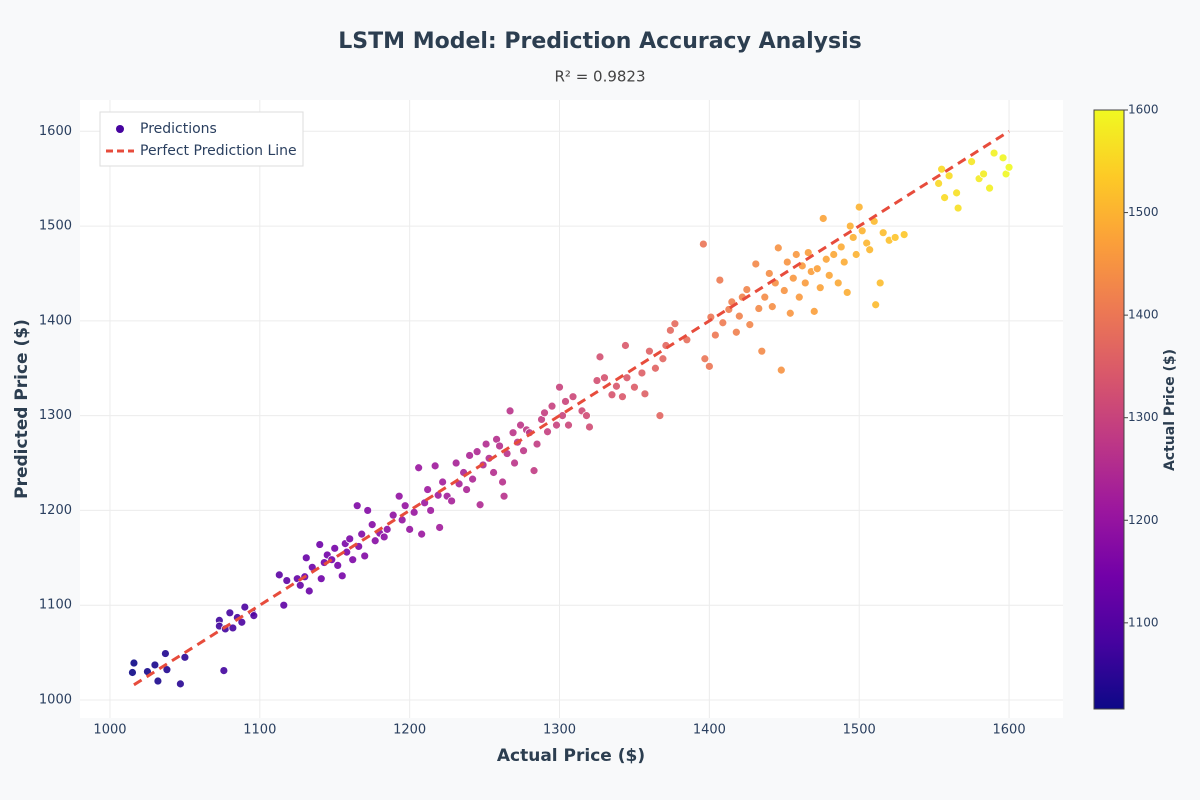 The image size is (1200, 800). I want to click on x-tick-label: 1500, so click(859, 730).